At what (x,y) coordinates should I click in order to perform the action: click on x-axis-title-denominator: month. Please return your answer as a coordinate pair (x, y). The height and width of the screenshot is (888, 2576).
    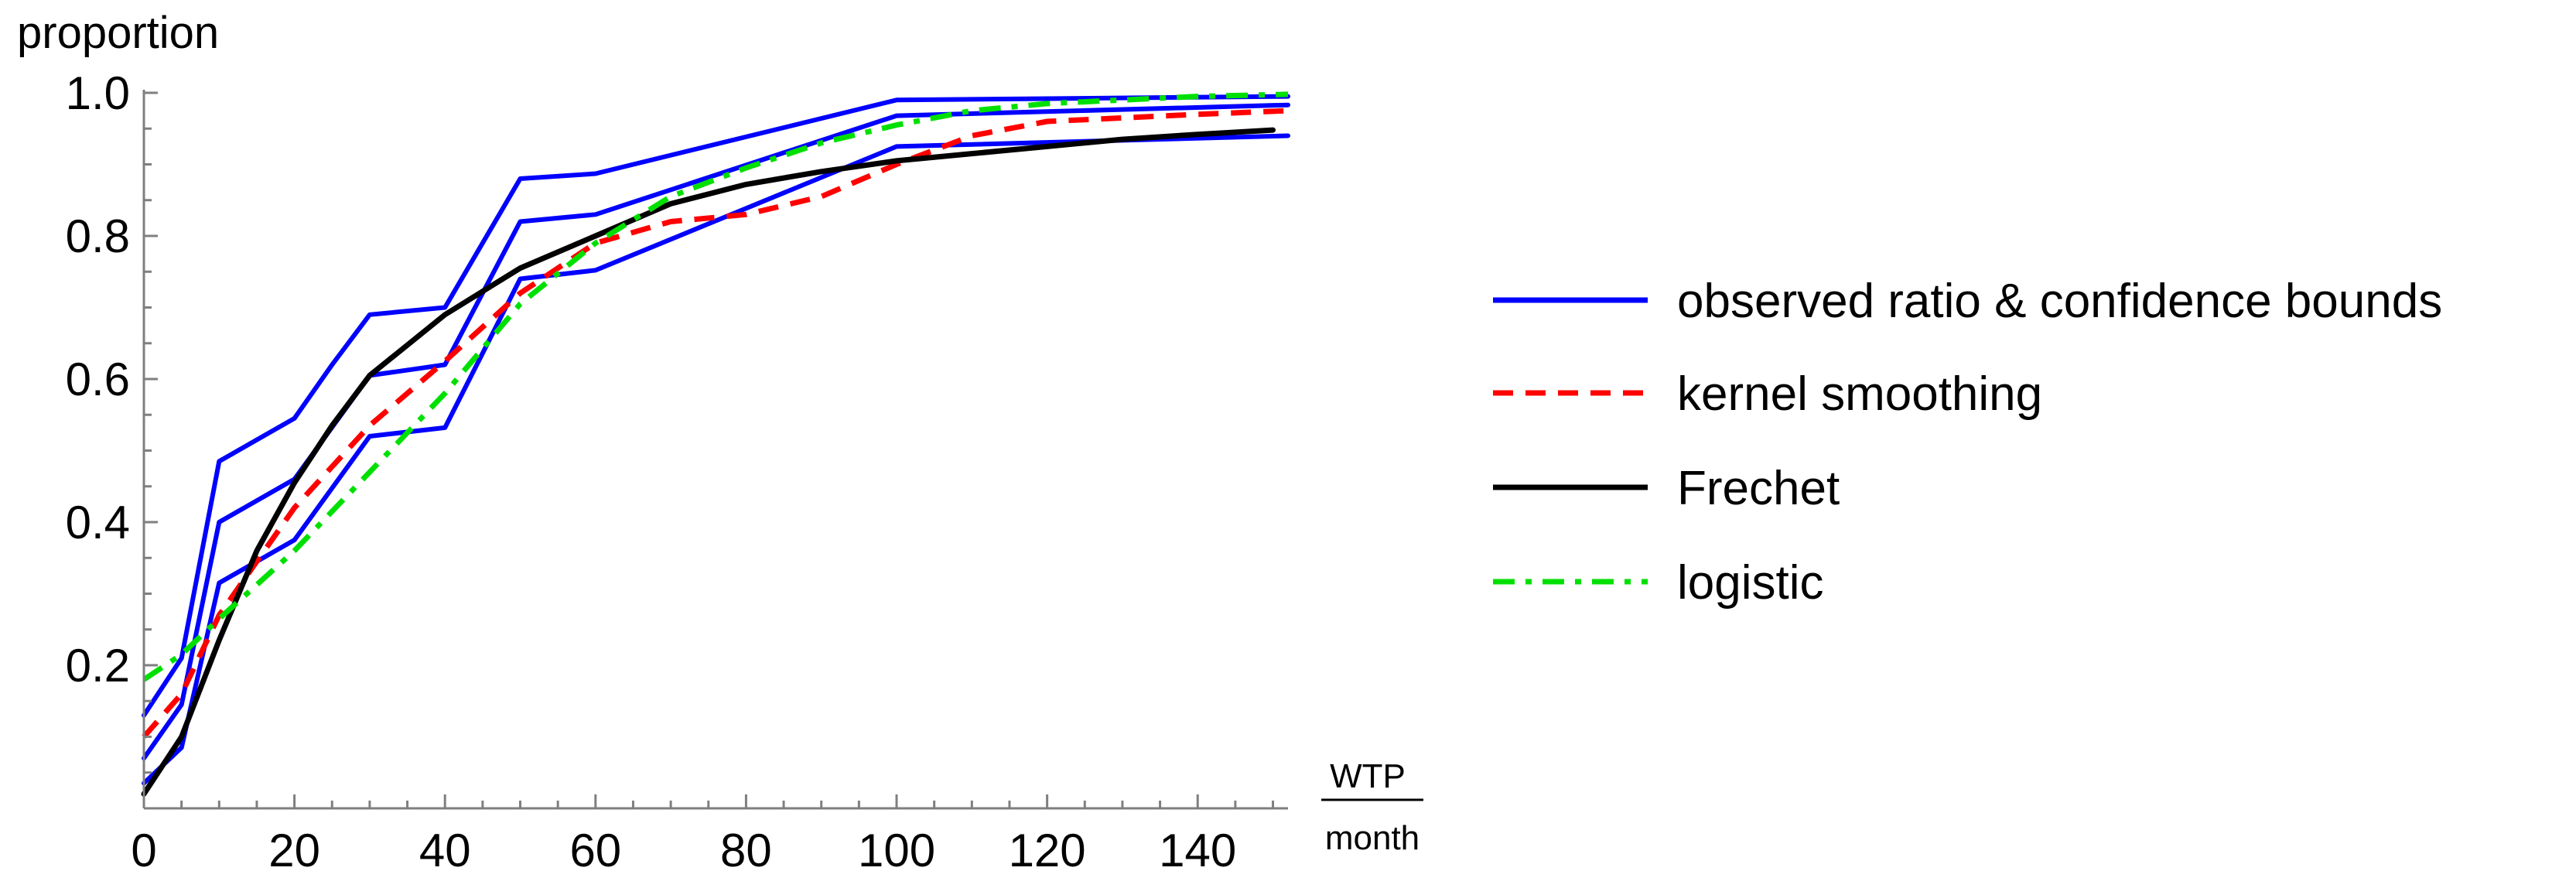
    Looking at the image, I should click on (1372, 838).